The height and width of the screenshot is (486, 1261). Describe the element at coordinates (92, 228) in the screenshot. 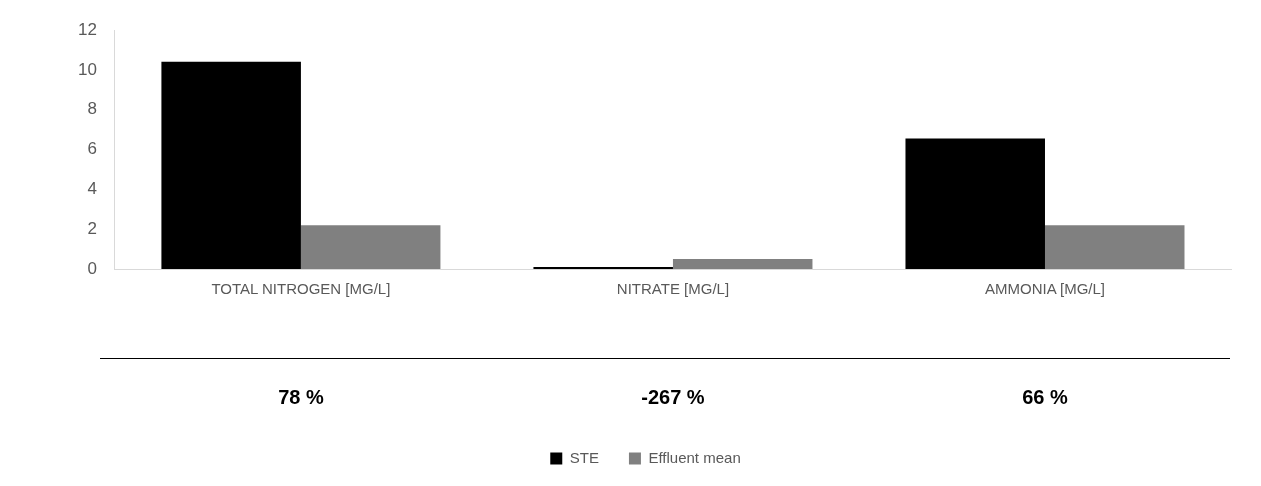

I see `y-tick-label: 2` at that location.